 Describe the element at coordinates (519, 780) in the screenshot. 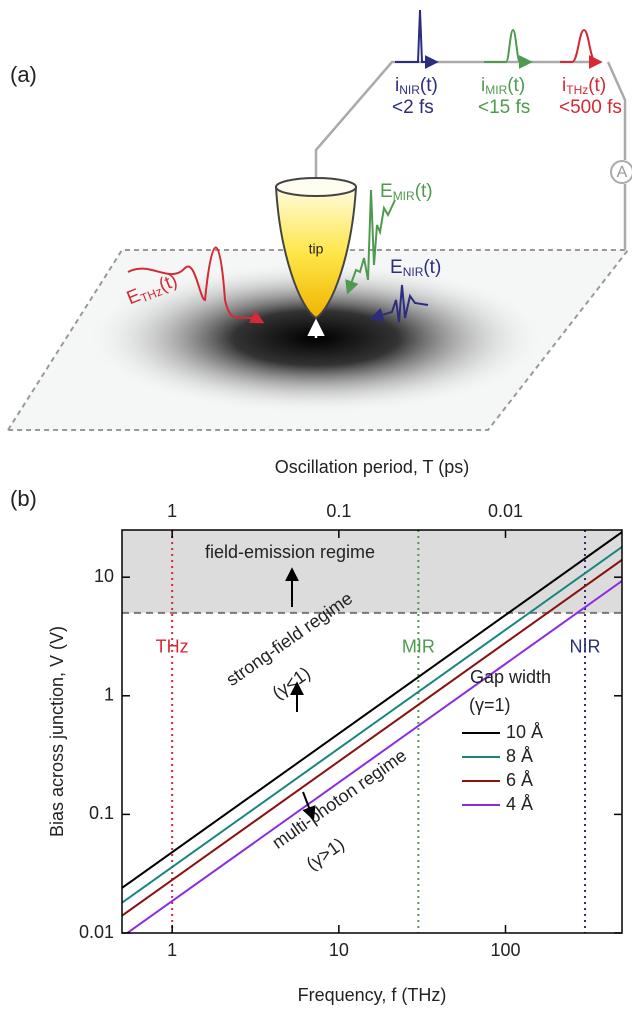

I see `legend-label: 6 Å` at that location.